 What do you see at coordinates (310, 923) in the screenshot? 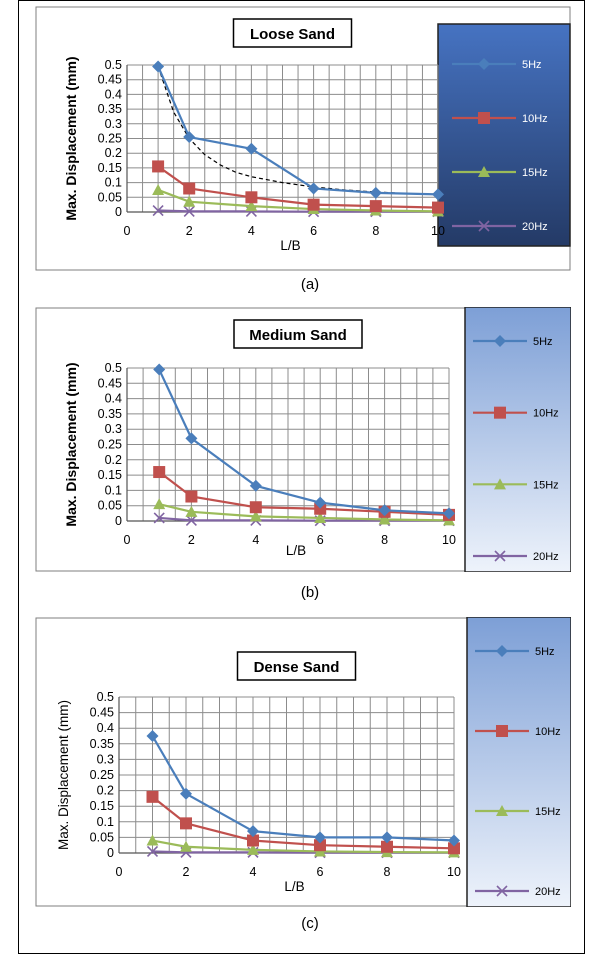
I see `caption-c: (c)` at bounding box center [310, 923].